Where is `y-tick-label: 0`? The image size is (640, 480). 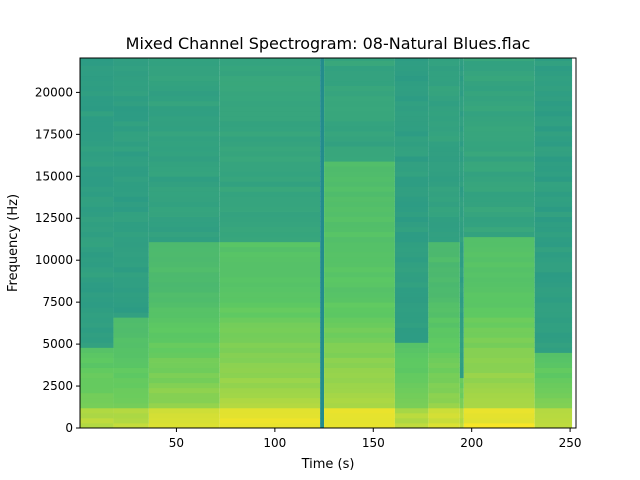 y-tick-label: 0 is located at coordinates (69, 428).